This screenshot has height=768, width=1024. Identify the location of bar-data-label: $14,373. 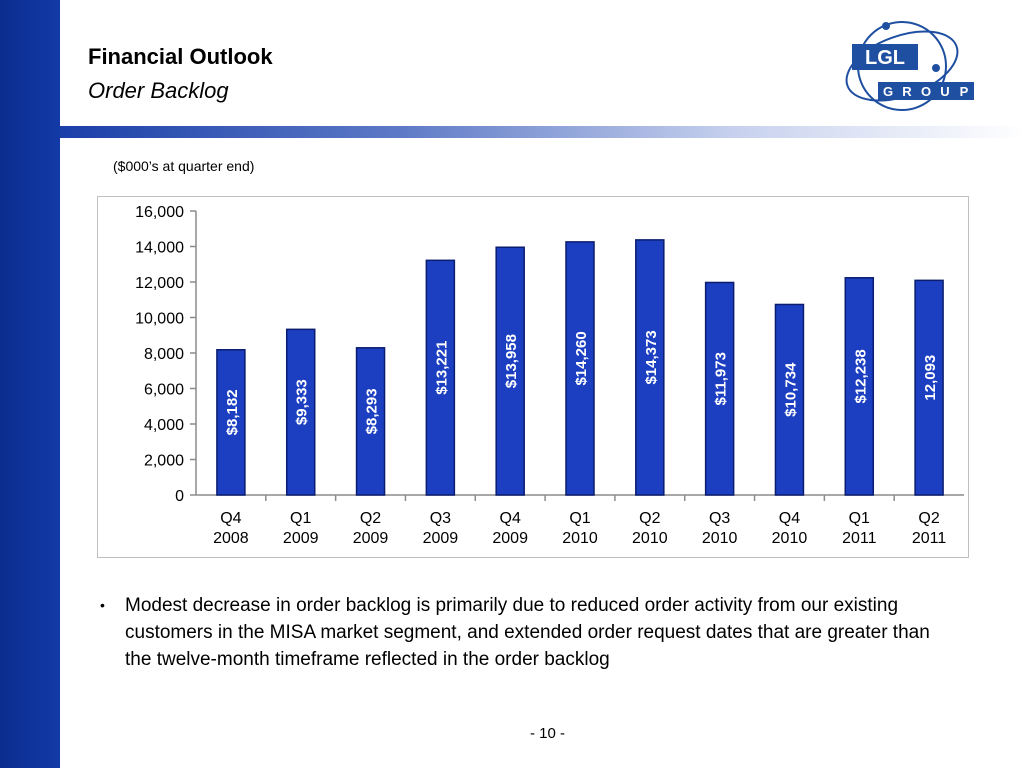
(651, 357).